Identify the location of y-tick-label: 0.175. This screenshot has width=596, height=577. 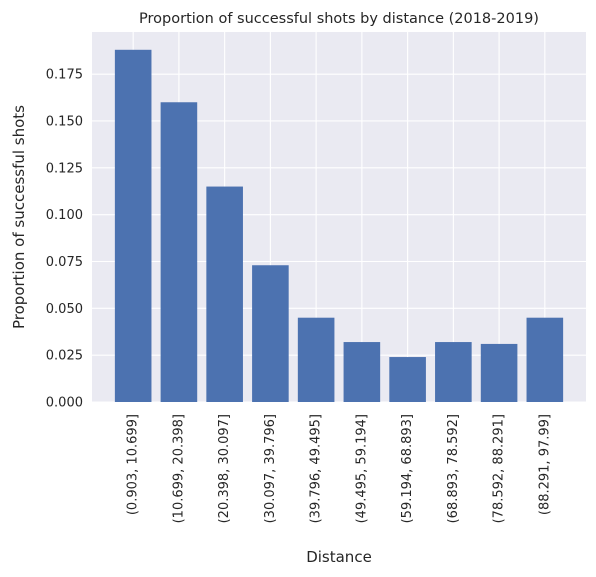
(64, 75).